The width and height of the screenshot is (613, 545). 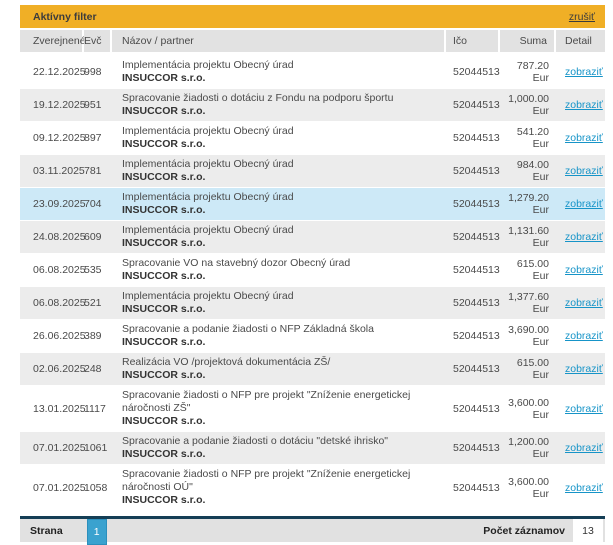 I want to click on active-filter-bar: Aktívny filter zrušiť, so click(x=312, y=16).